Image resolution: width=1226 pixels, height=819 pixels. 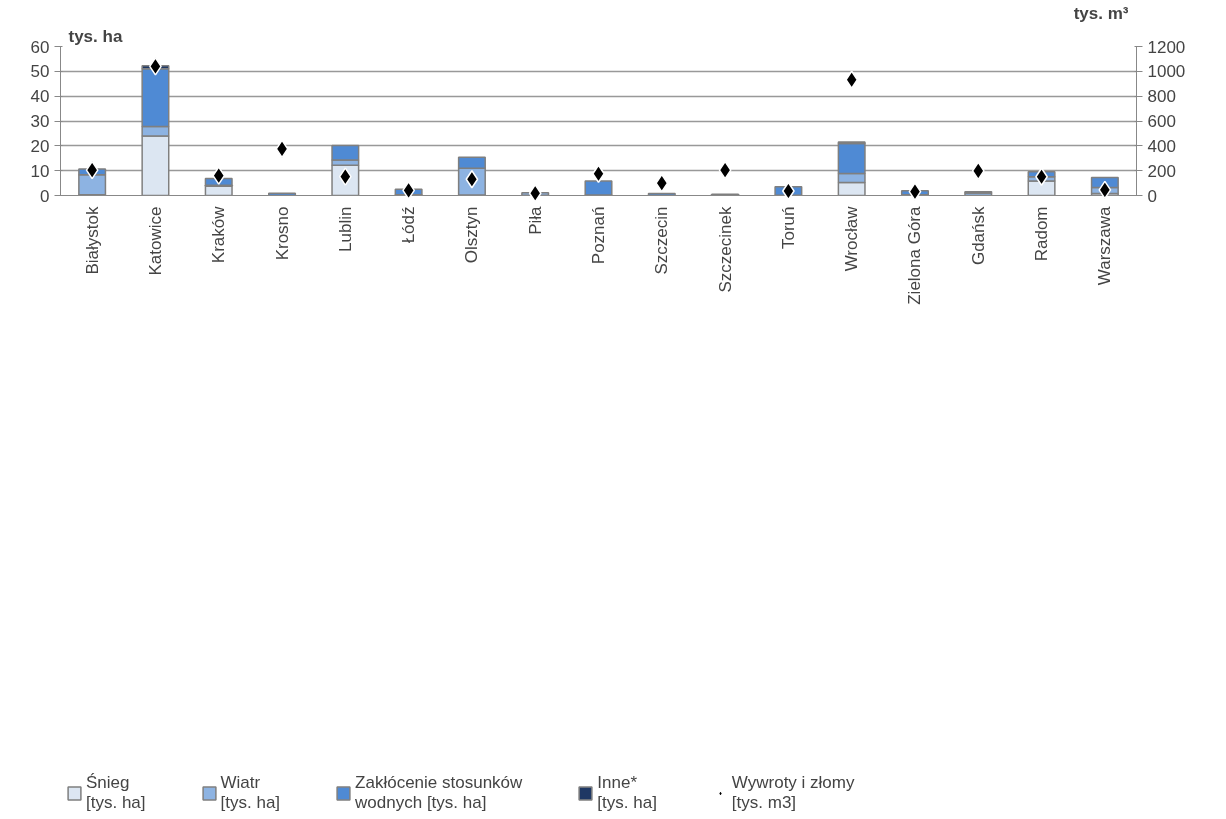 What do you see at coordinates (725, 249) in the screenshot?
I see `x-tick-label: Szczecinek` at bounding box center [725, 249].